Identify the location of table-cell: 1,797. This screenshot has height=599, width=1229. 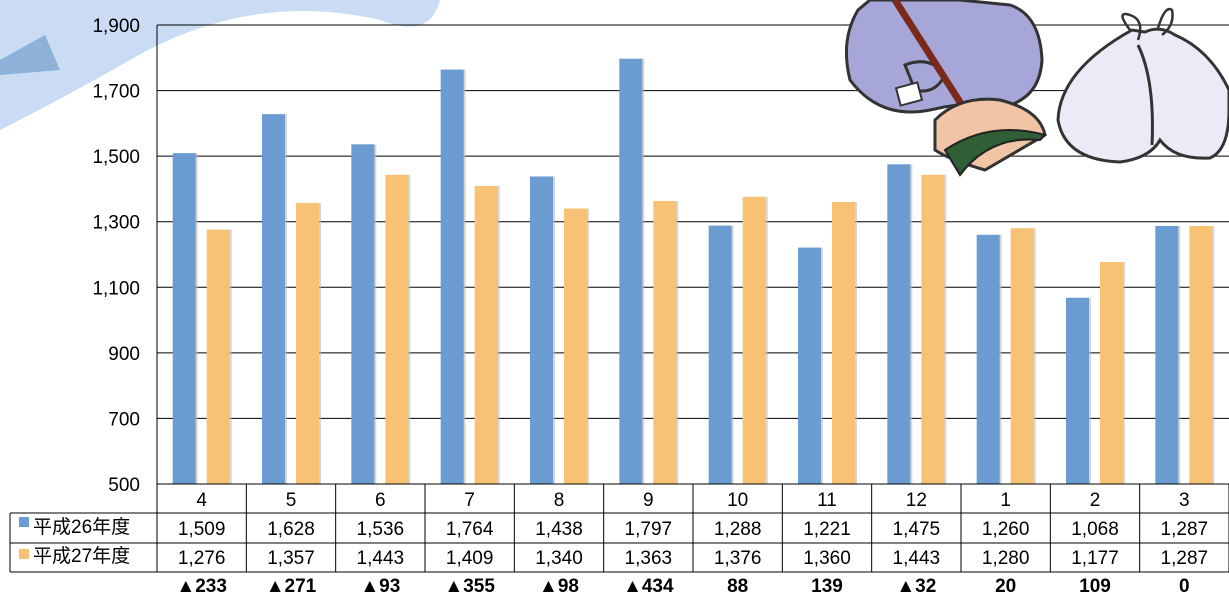
(649, 529).